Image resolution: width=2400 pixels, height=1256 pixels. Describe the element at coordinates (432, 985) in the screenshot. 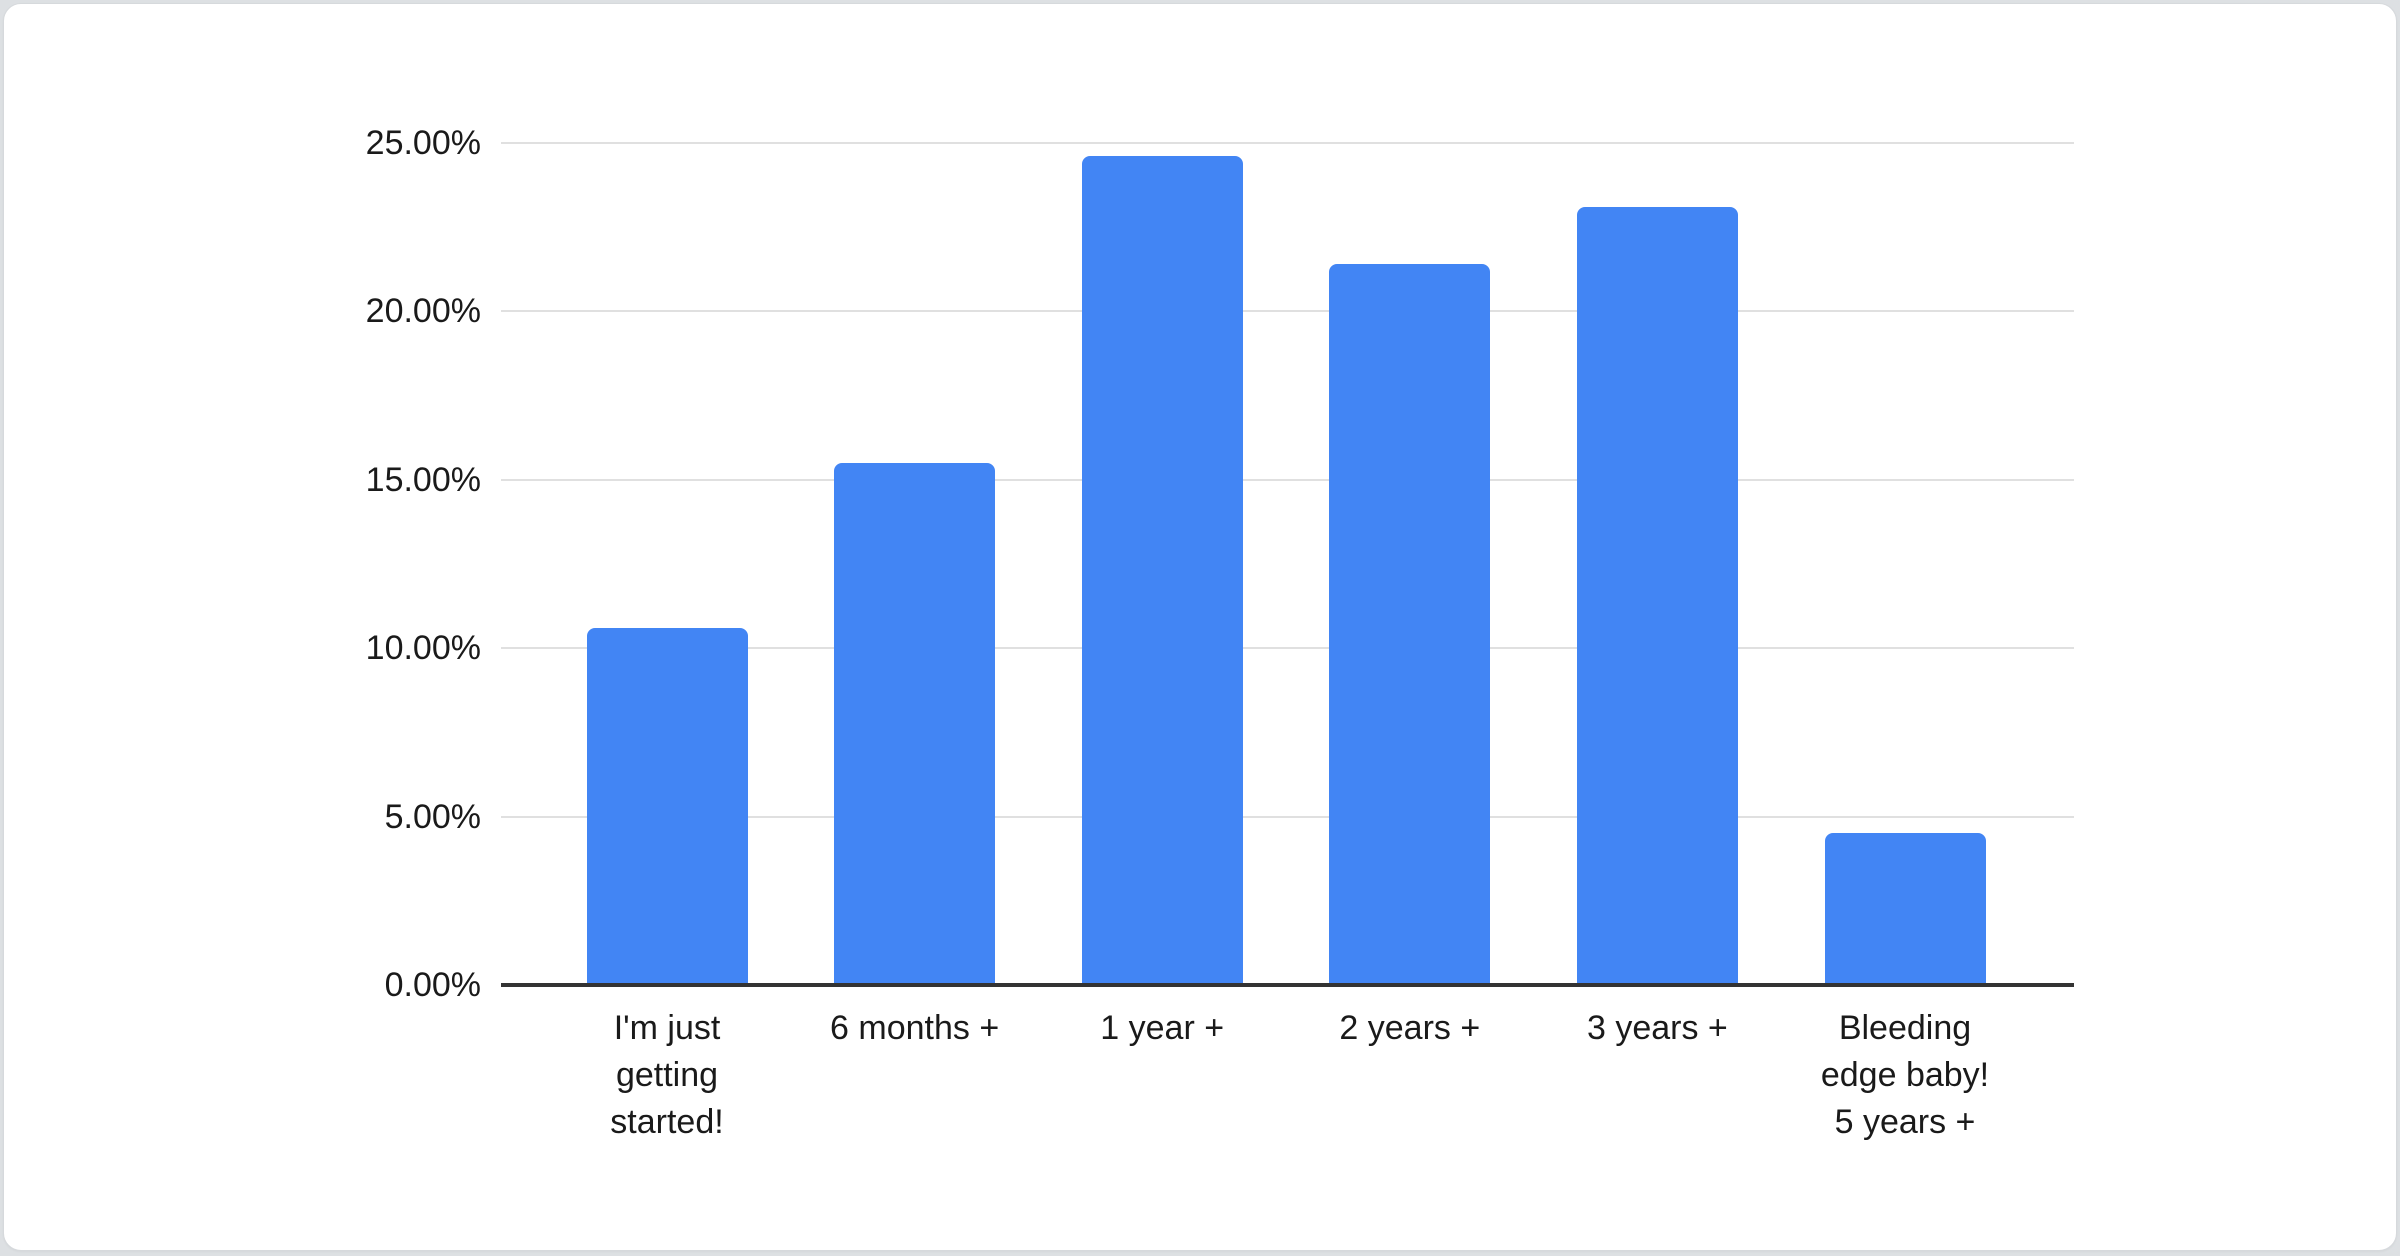

I see `y-axis-tick-label: 0.00%` at that location.